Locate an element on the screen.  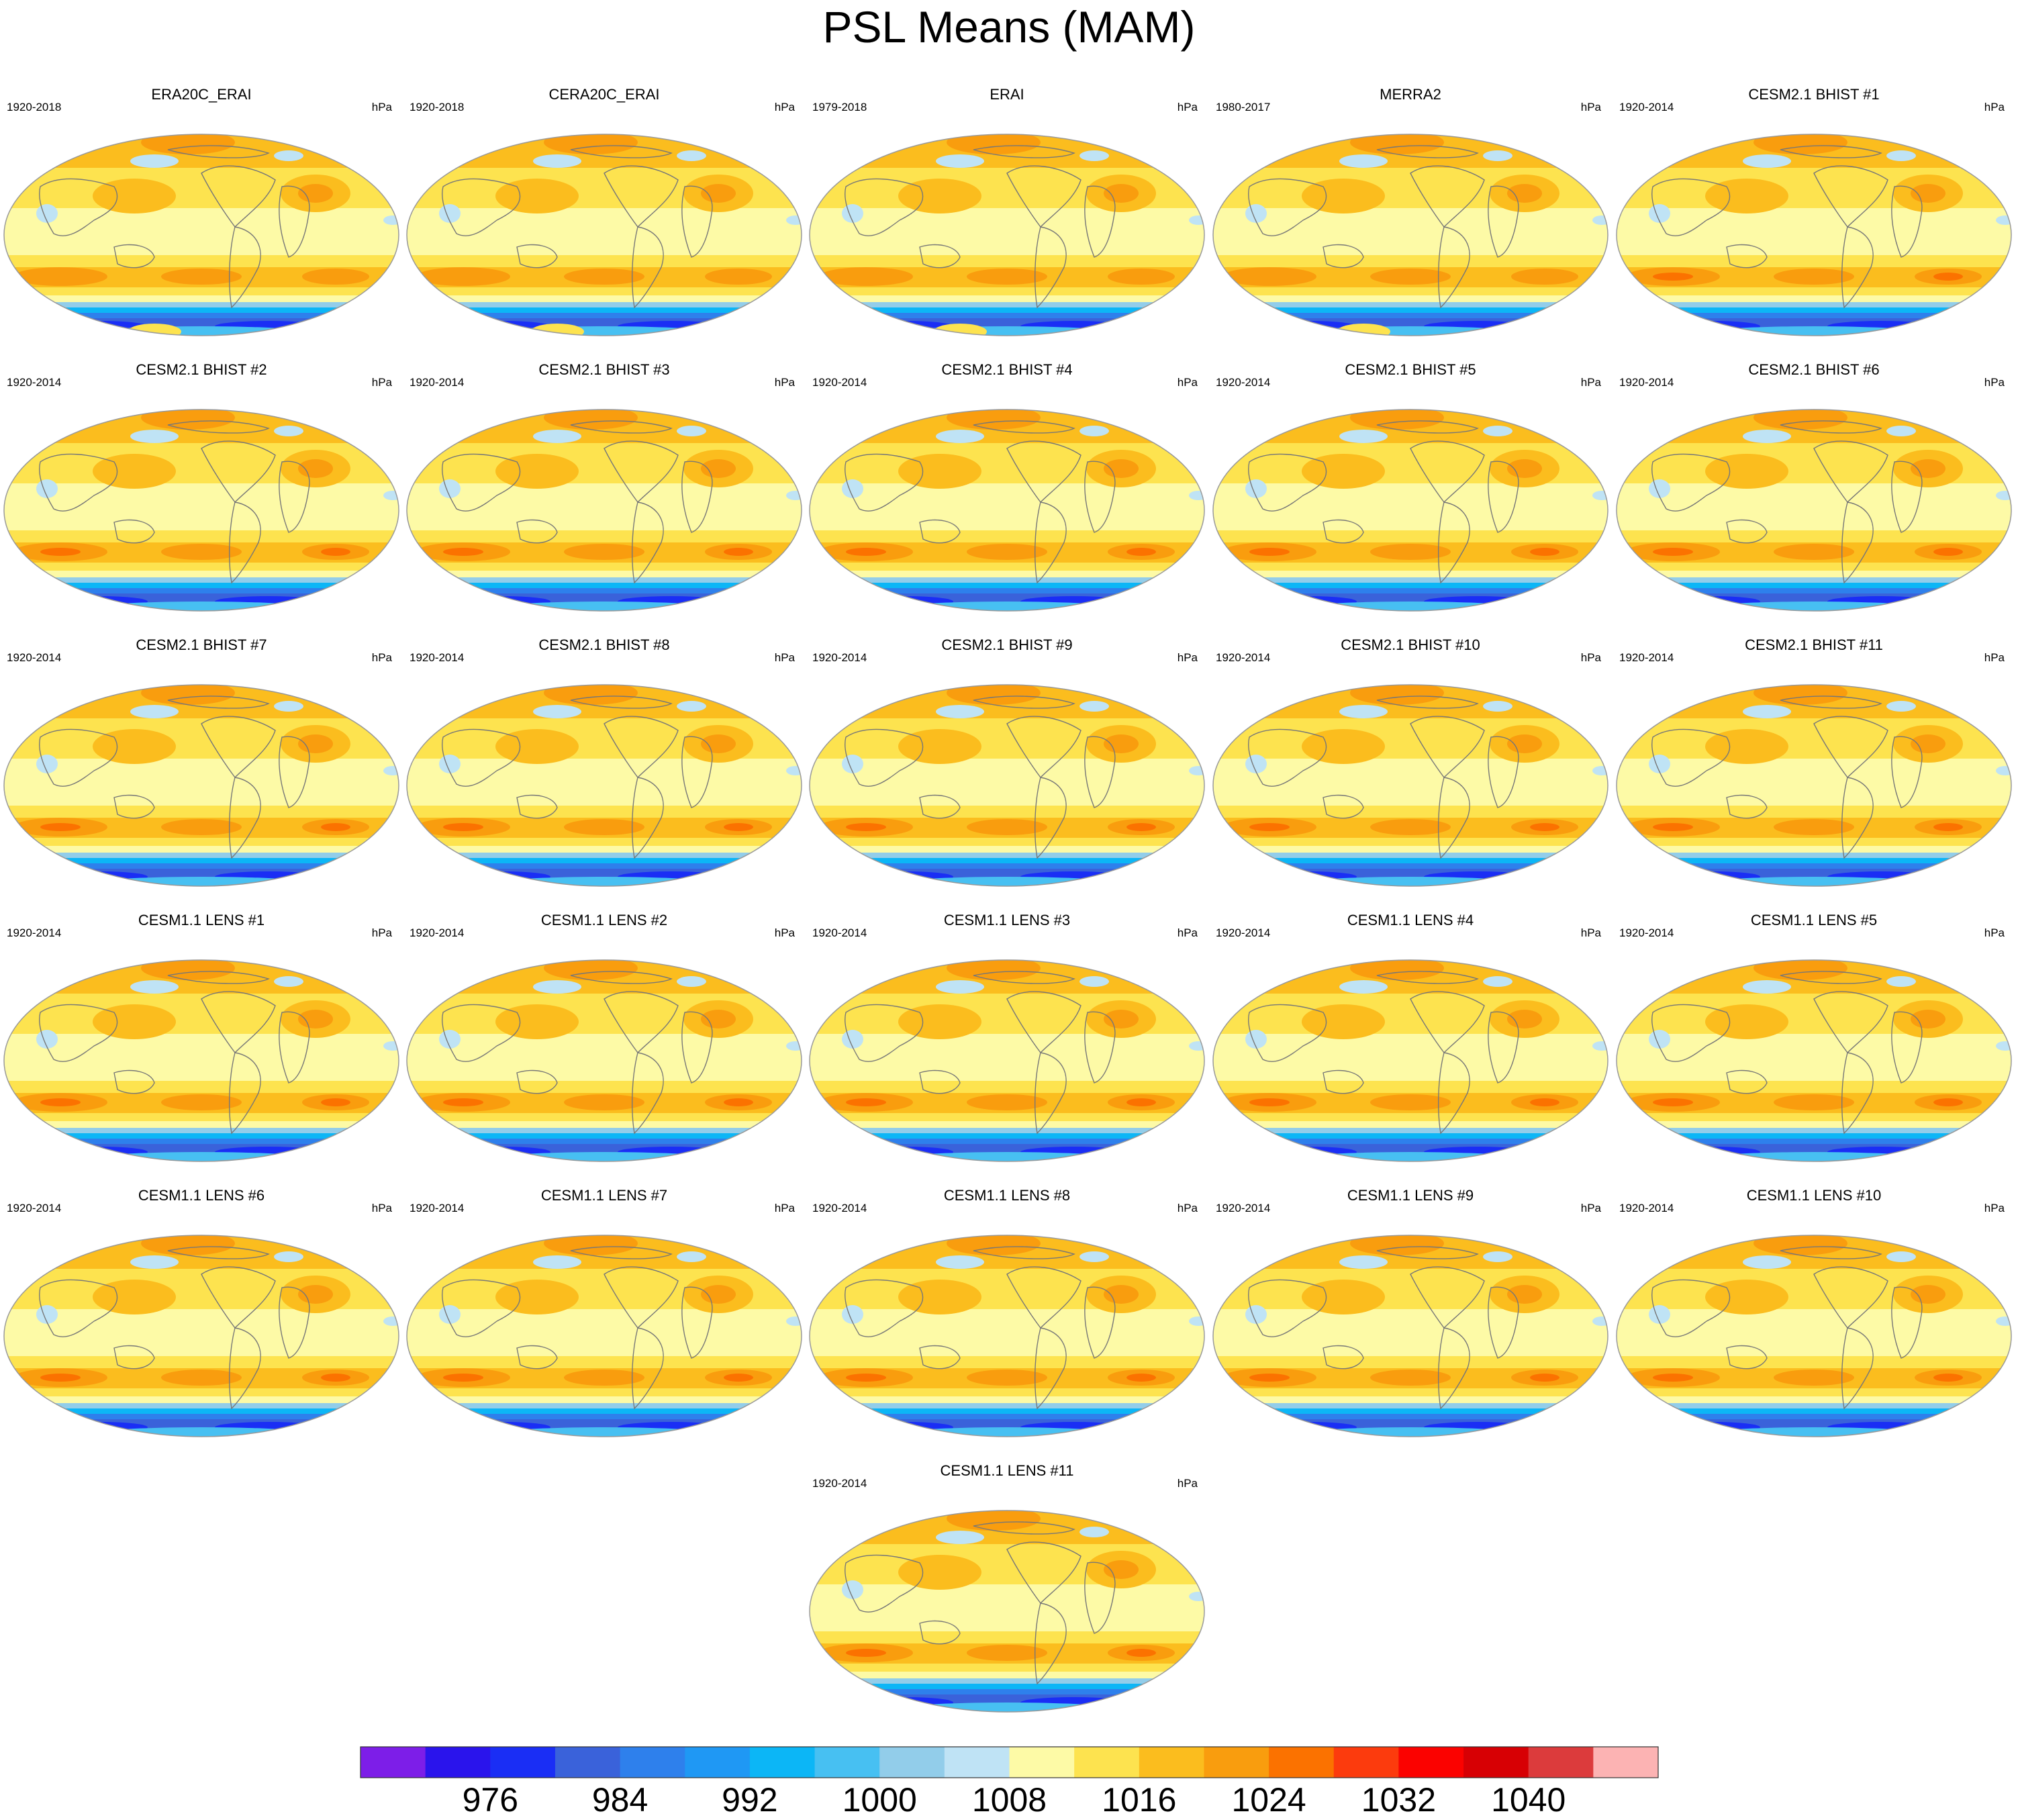
map-panel: ERAI 1979-2018 hPa is located at coordinates (1007, 215).